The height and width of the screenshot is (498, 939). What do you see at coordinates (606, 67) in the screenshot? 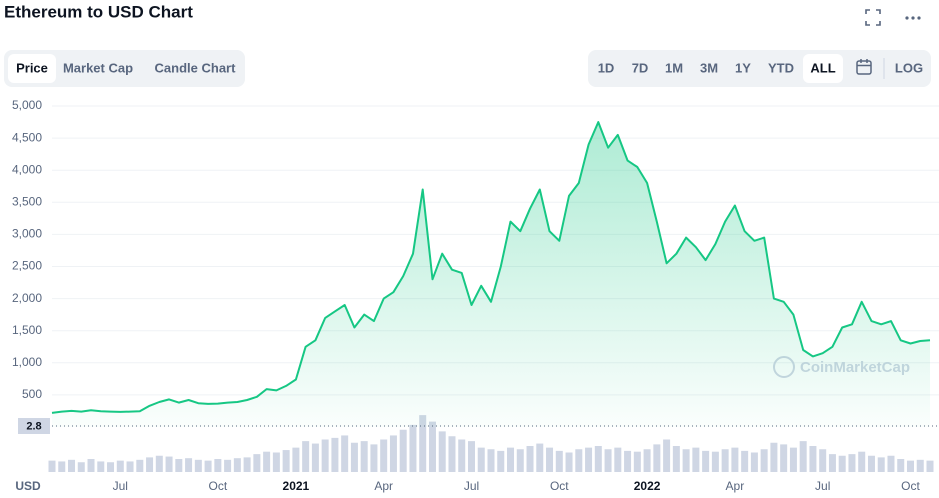
I see `range-button: 1D` at bounding box center [606, 67].